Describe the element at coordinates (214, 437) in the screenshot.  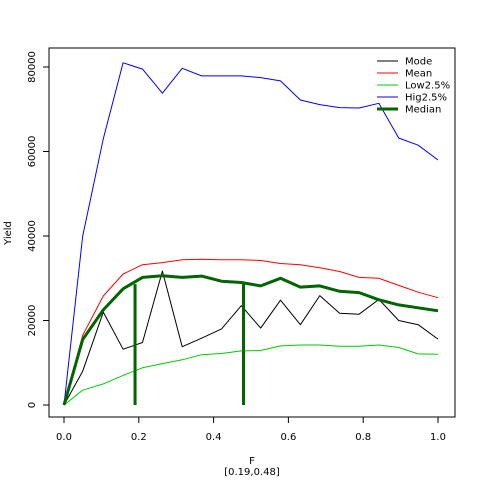
I see `x-tick-label: 0.4` at that location.